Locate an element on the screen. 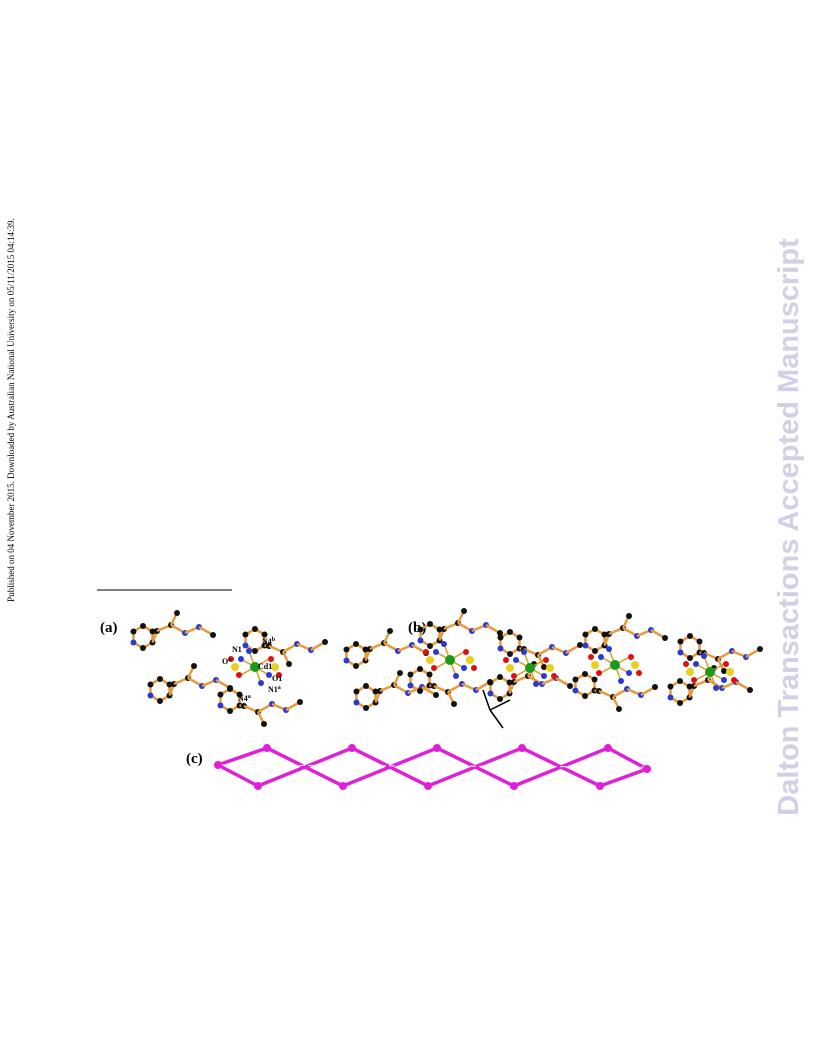 The height and width of the screenshot is (1056, 816). atom-label: N1 is located at coordinates (237, 649).